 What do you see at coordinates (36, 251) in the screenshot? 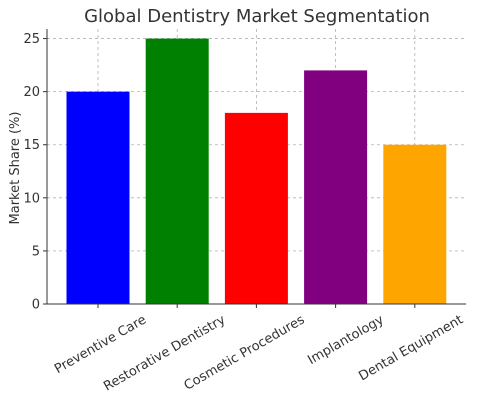
I see `y-tick-label: 5` at bounding box center [36, 251].